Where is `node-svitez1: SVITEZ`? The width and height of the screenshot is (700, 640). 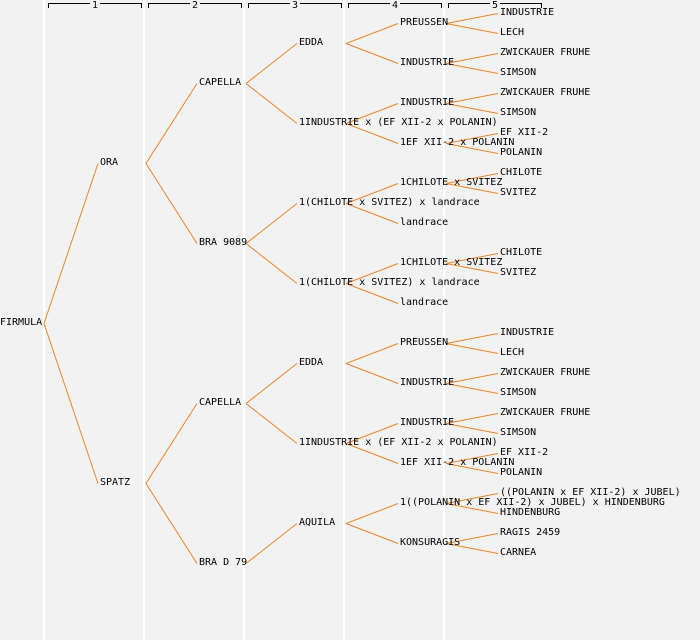
node-svitez1: SVITEZ is located at coordinates (518, 192).